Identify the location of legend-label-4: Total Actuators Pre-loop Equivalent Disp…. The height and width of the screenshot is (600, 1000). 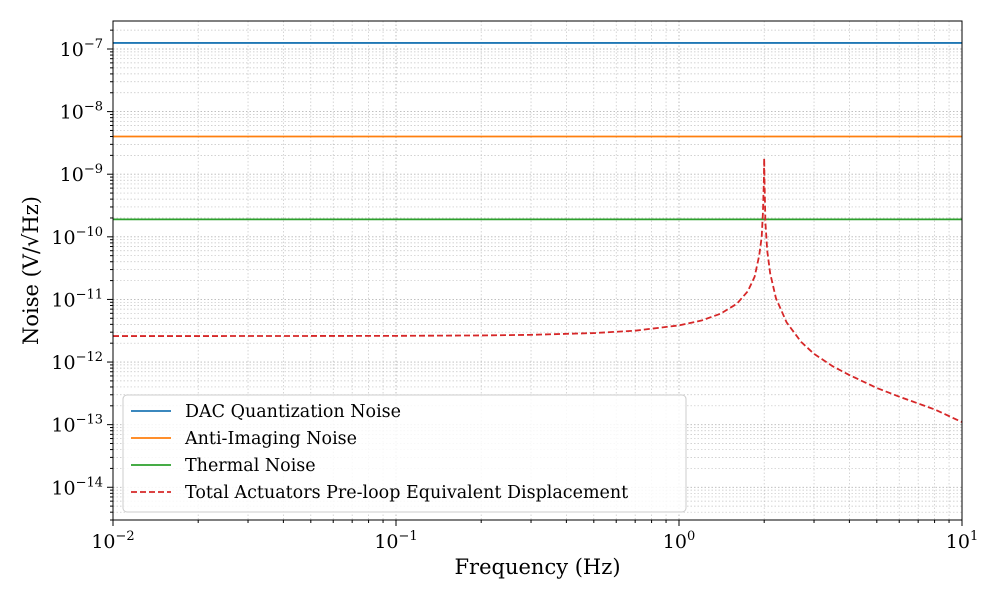
(406, 493).